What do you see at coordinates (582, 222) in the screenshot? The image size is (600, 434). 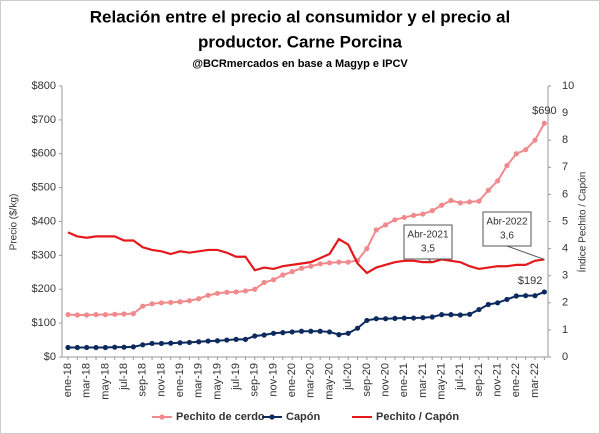 I see `y2-axis-label: Índice Pechito / Capón` at bounding box center [582, 222].